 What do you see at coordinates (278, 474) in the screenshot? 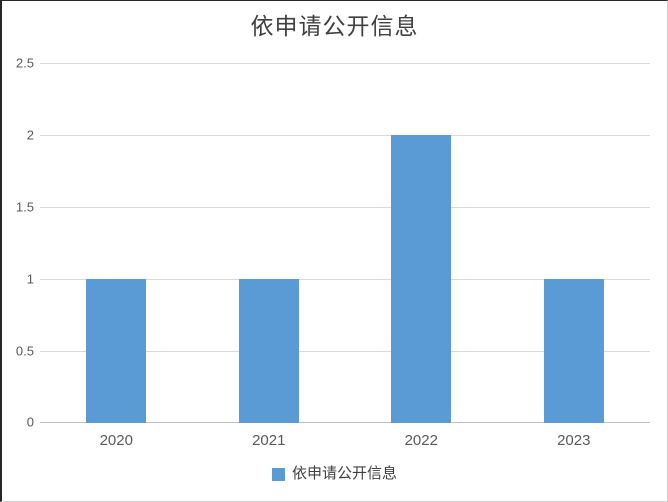
I see `legend-swatch-icon` at bounding box center [278, 474].